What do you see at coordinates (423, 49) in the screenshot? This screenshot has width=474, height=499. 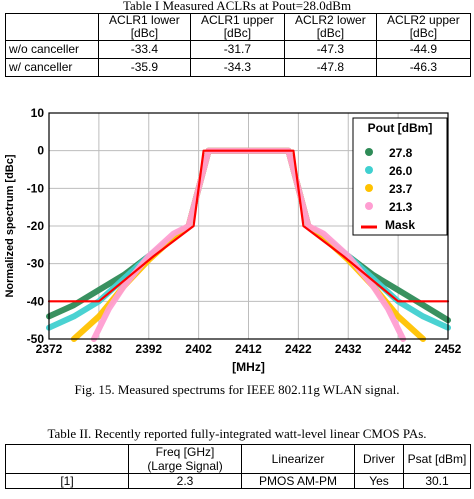 I see `table-cell: -44.9` at bounding box center [423, 49].